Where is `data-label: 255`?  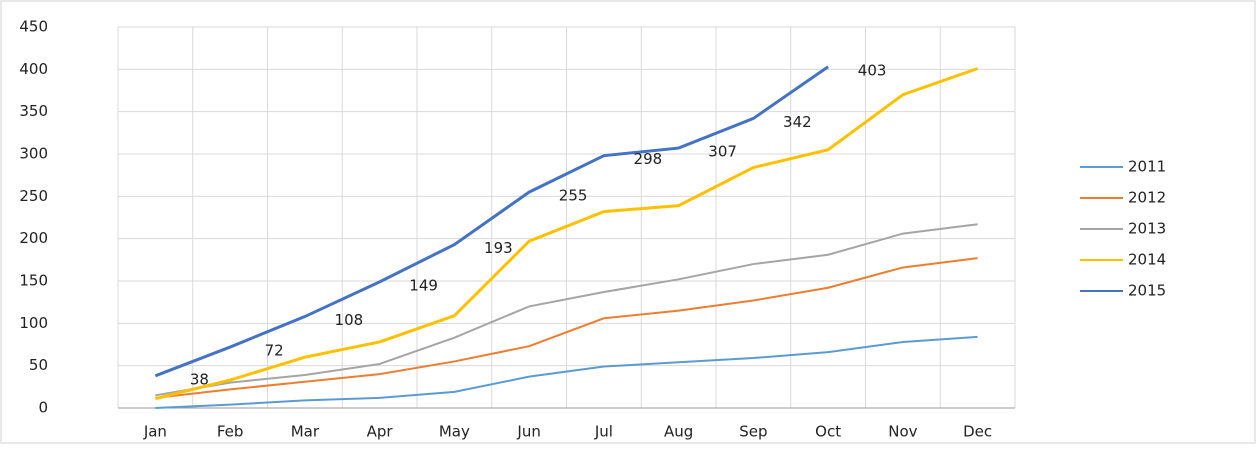 data-label: 255 is located at coordinates (573, 196).